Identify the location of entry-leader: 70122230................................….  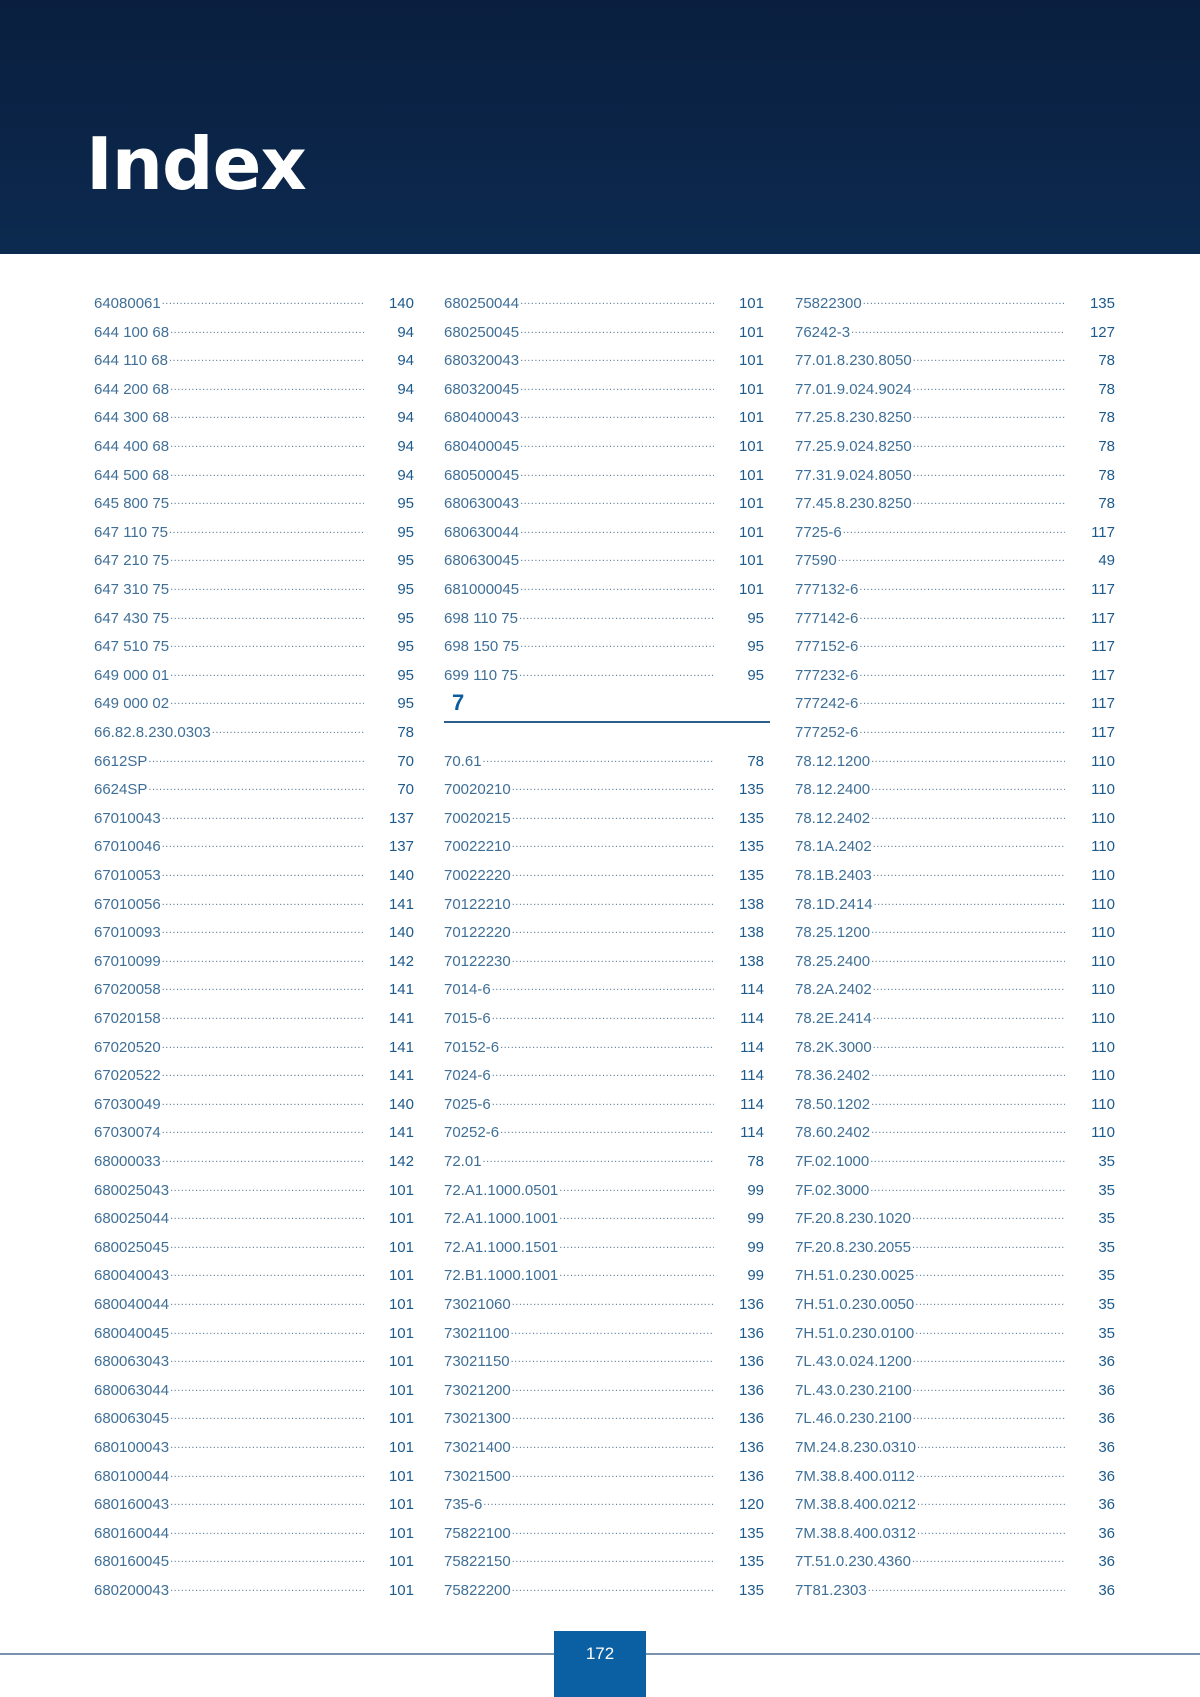
(579, 961).